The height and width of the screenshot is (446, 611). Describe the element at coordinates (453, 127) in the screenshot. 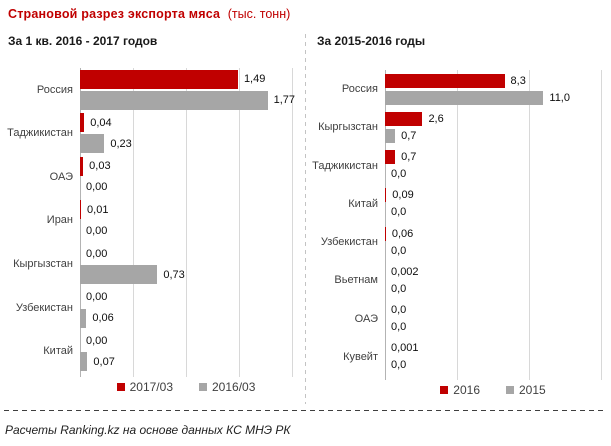

I see `category-row: Кыргызстан 2,6 0,7` at that location.